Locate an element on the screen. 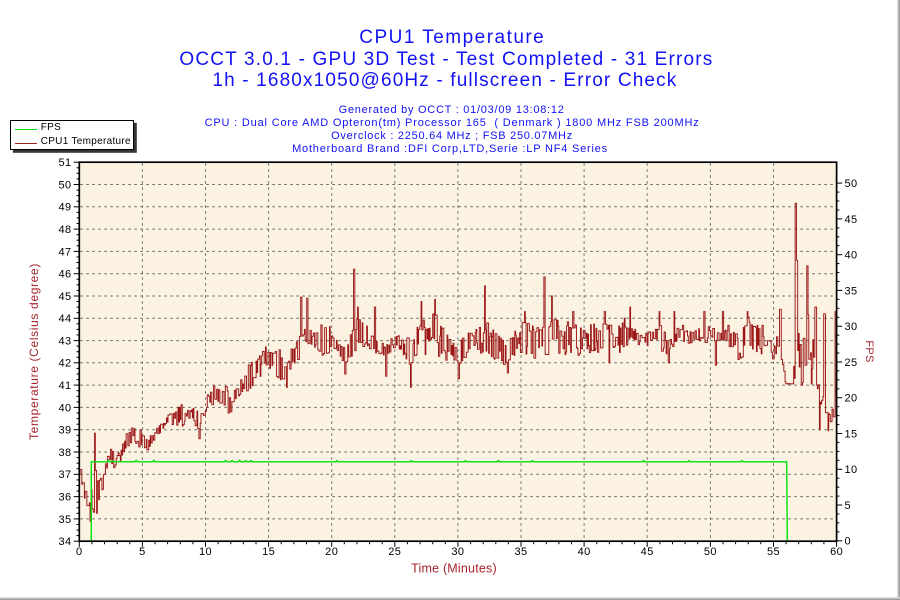  svg-text: 38 is located at coordinates (64, 453).